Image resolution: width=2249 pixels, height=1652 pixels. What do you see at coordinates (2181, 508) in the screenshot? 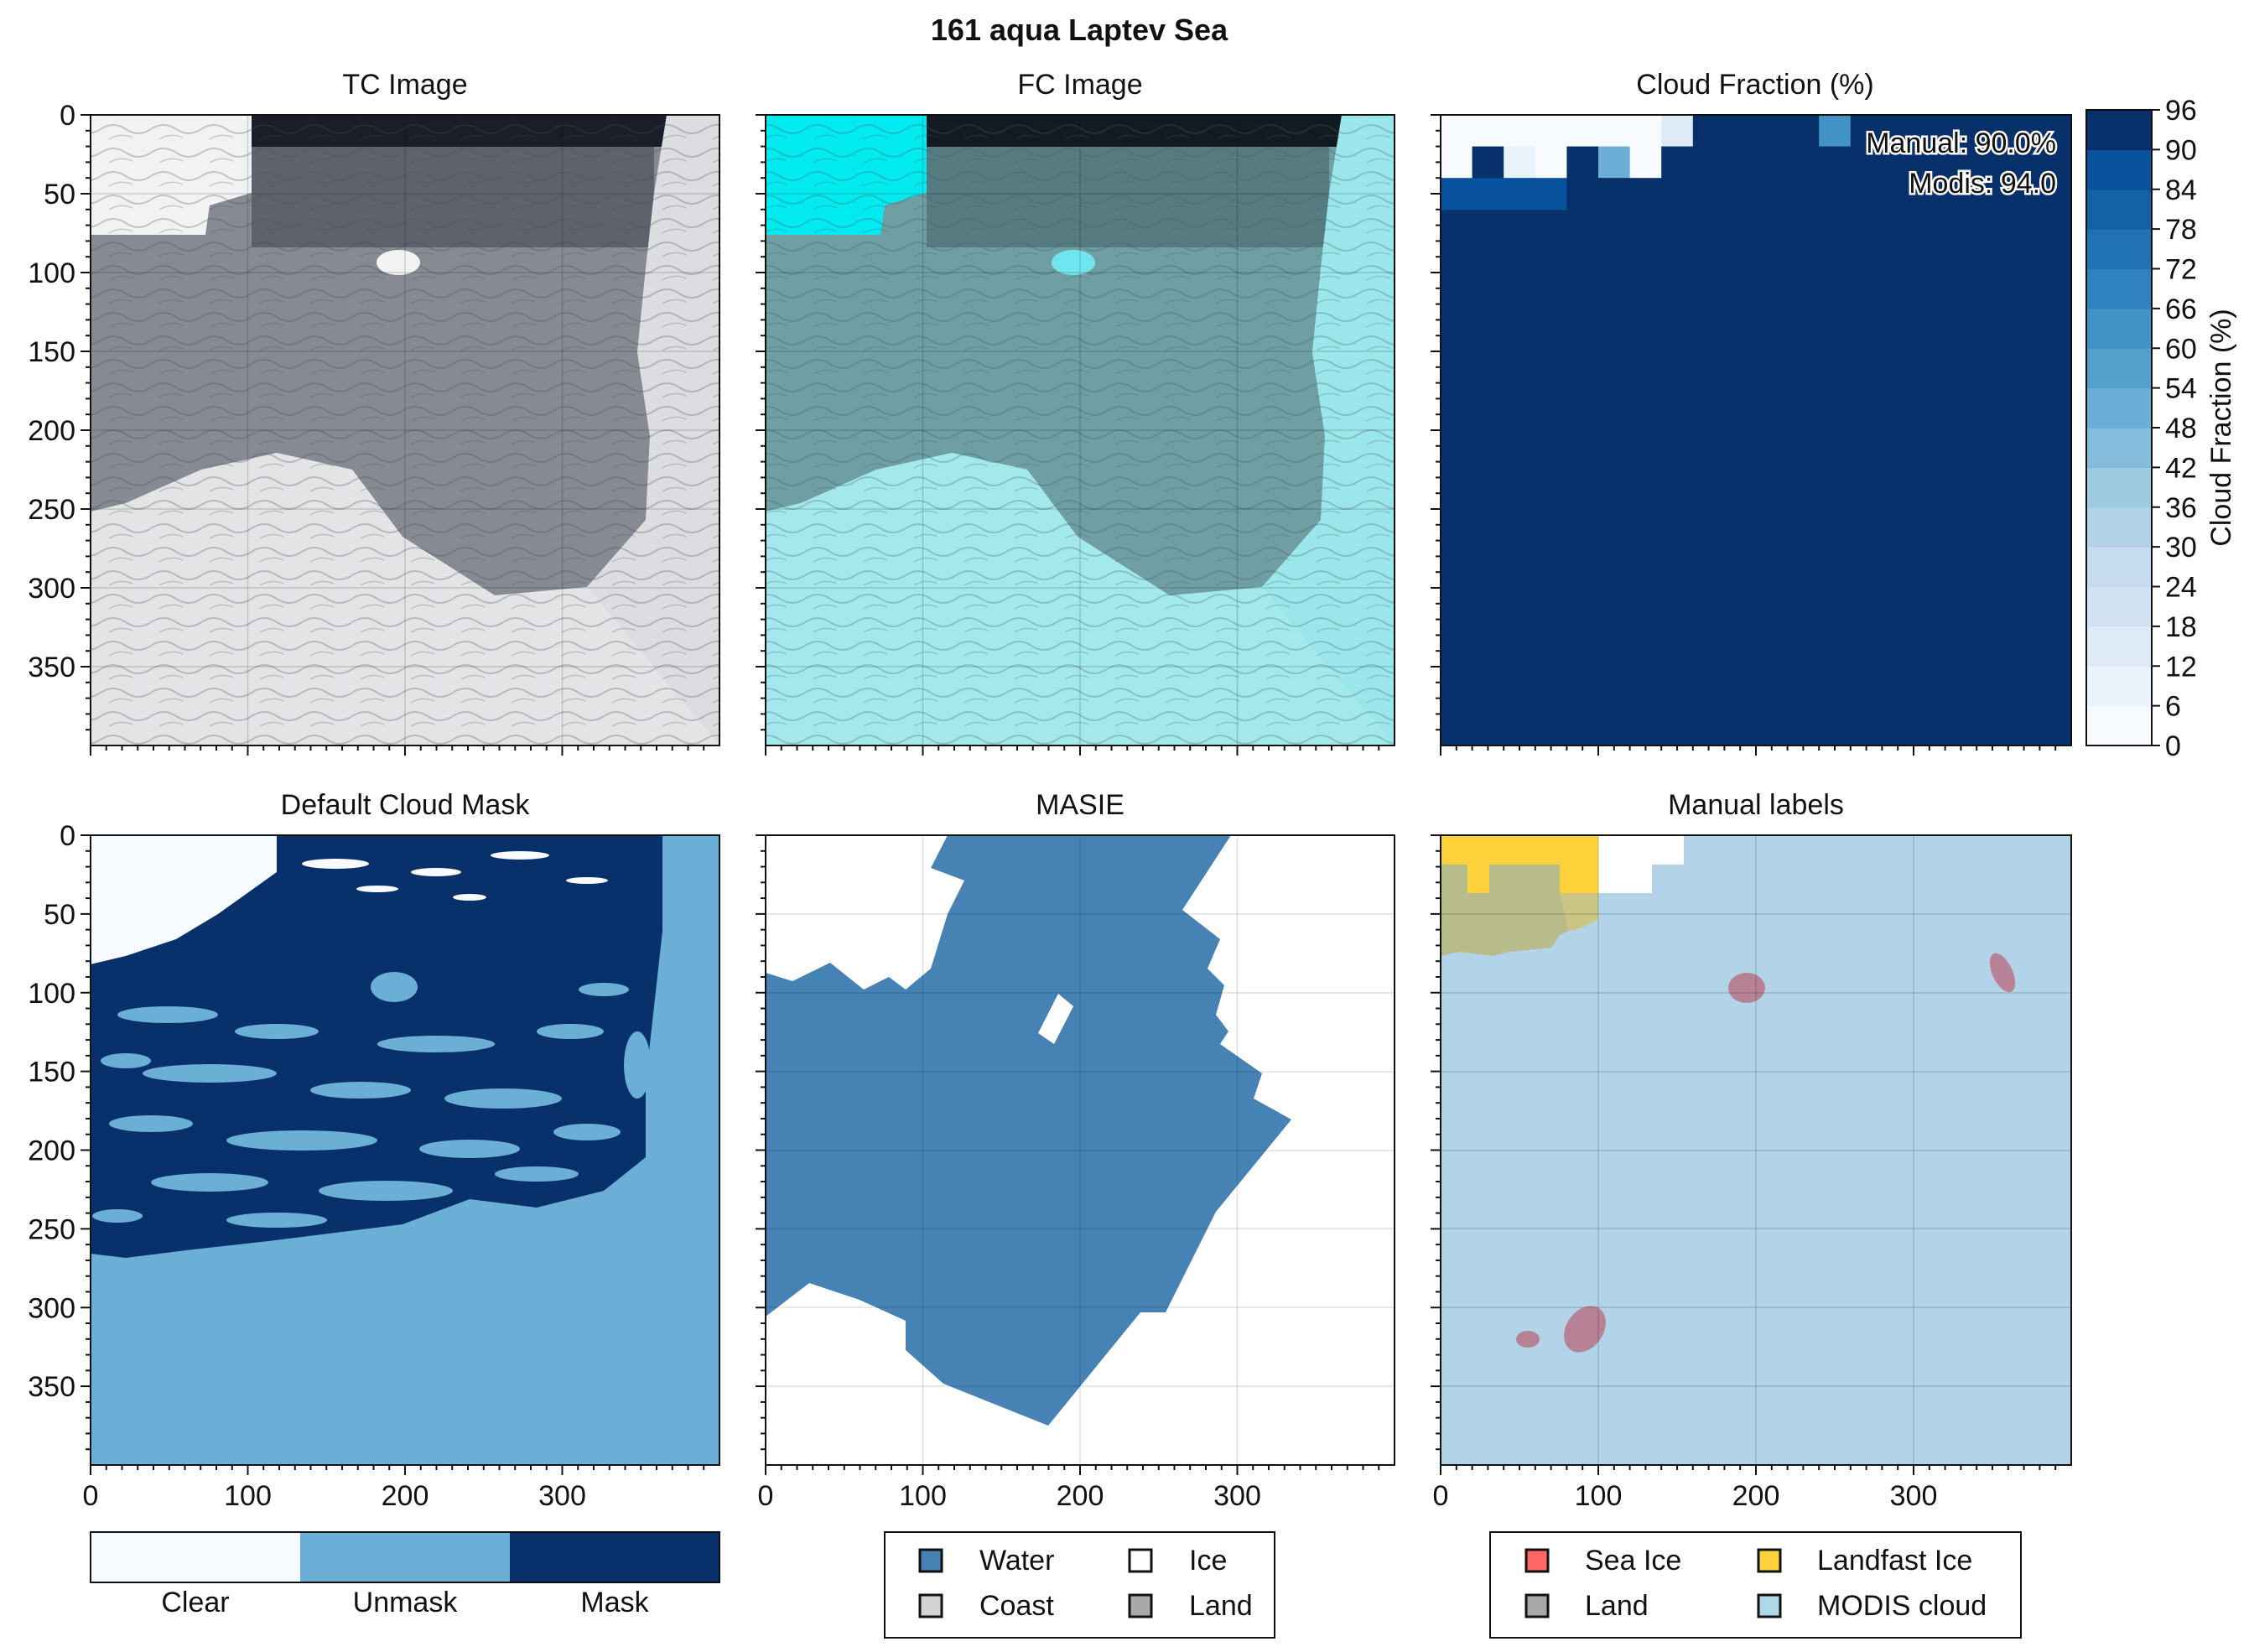
I see `colorbar-tick-label: 36` at bounding box center [2181, 508].